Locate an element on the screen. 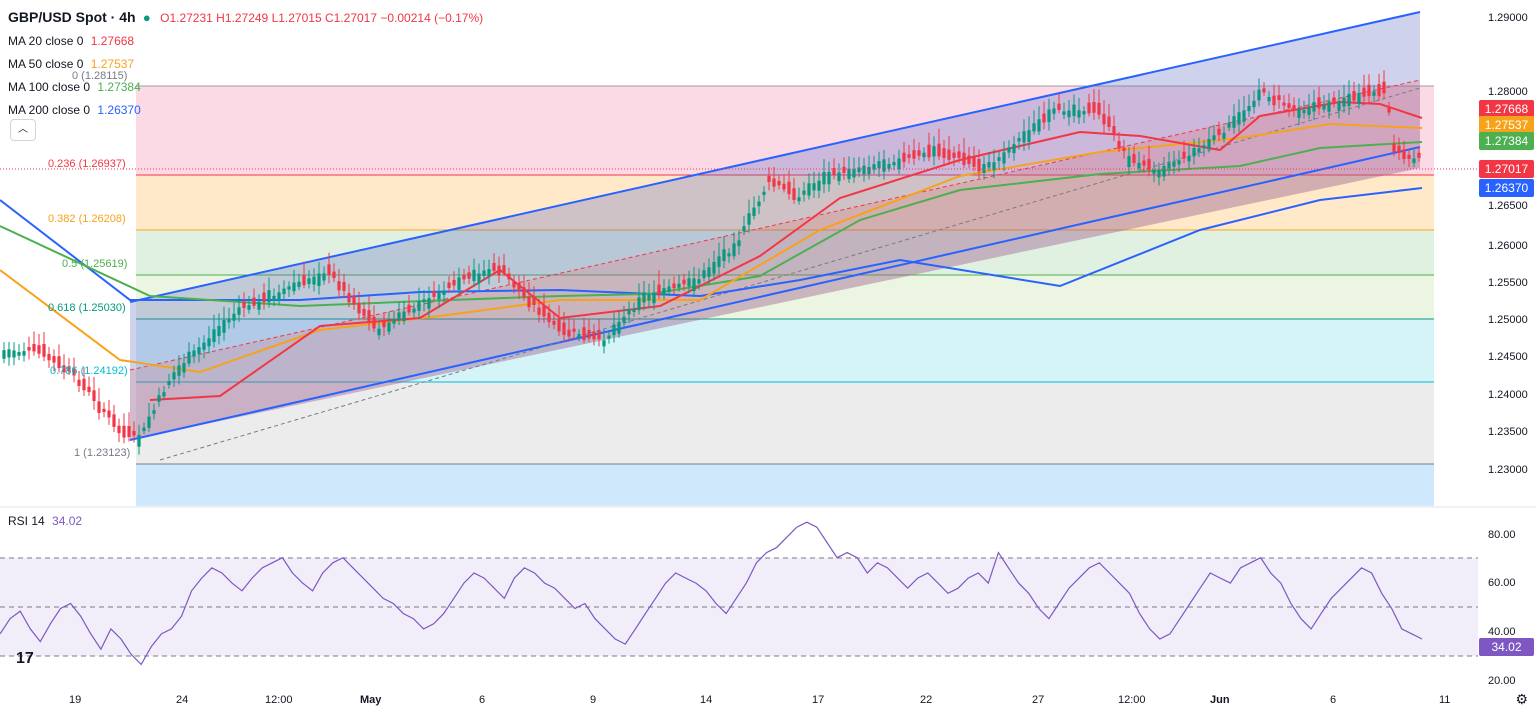 The height and width of the screenshot is (712, 1536). ma-legend-row: MA 100 close 0 1.27384 is located at coordinates (245, 87).